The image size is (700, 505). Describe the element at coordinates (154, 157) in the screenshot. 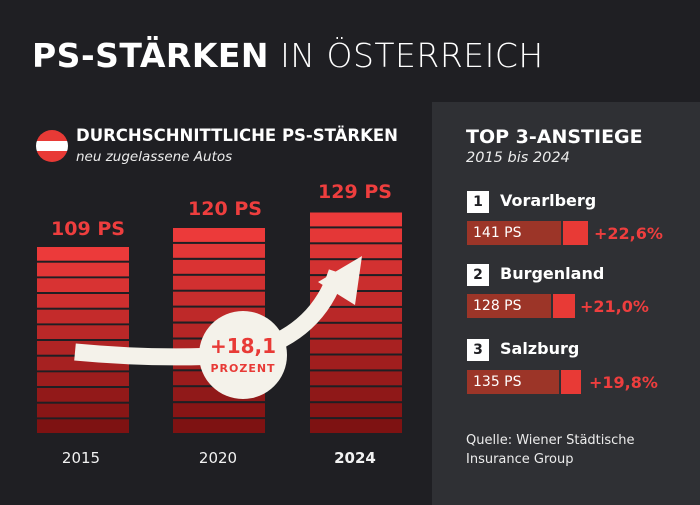

I see `chart-subtitle: neu zugelassene Autos` at that location.